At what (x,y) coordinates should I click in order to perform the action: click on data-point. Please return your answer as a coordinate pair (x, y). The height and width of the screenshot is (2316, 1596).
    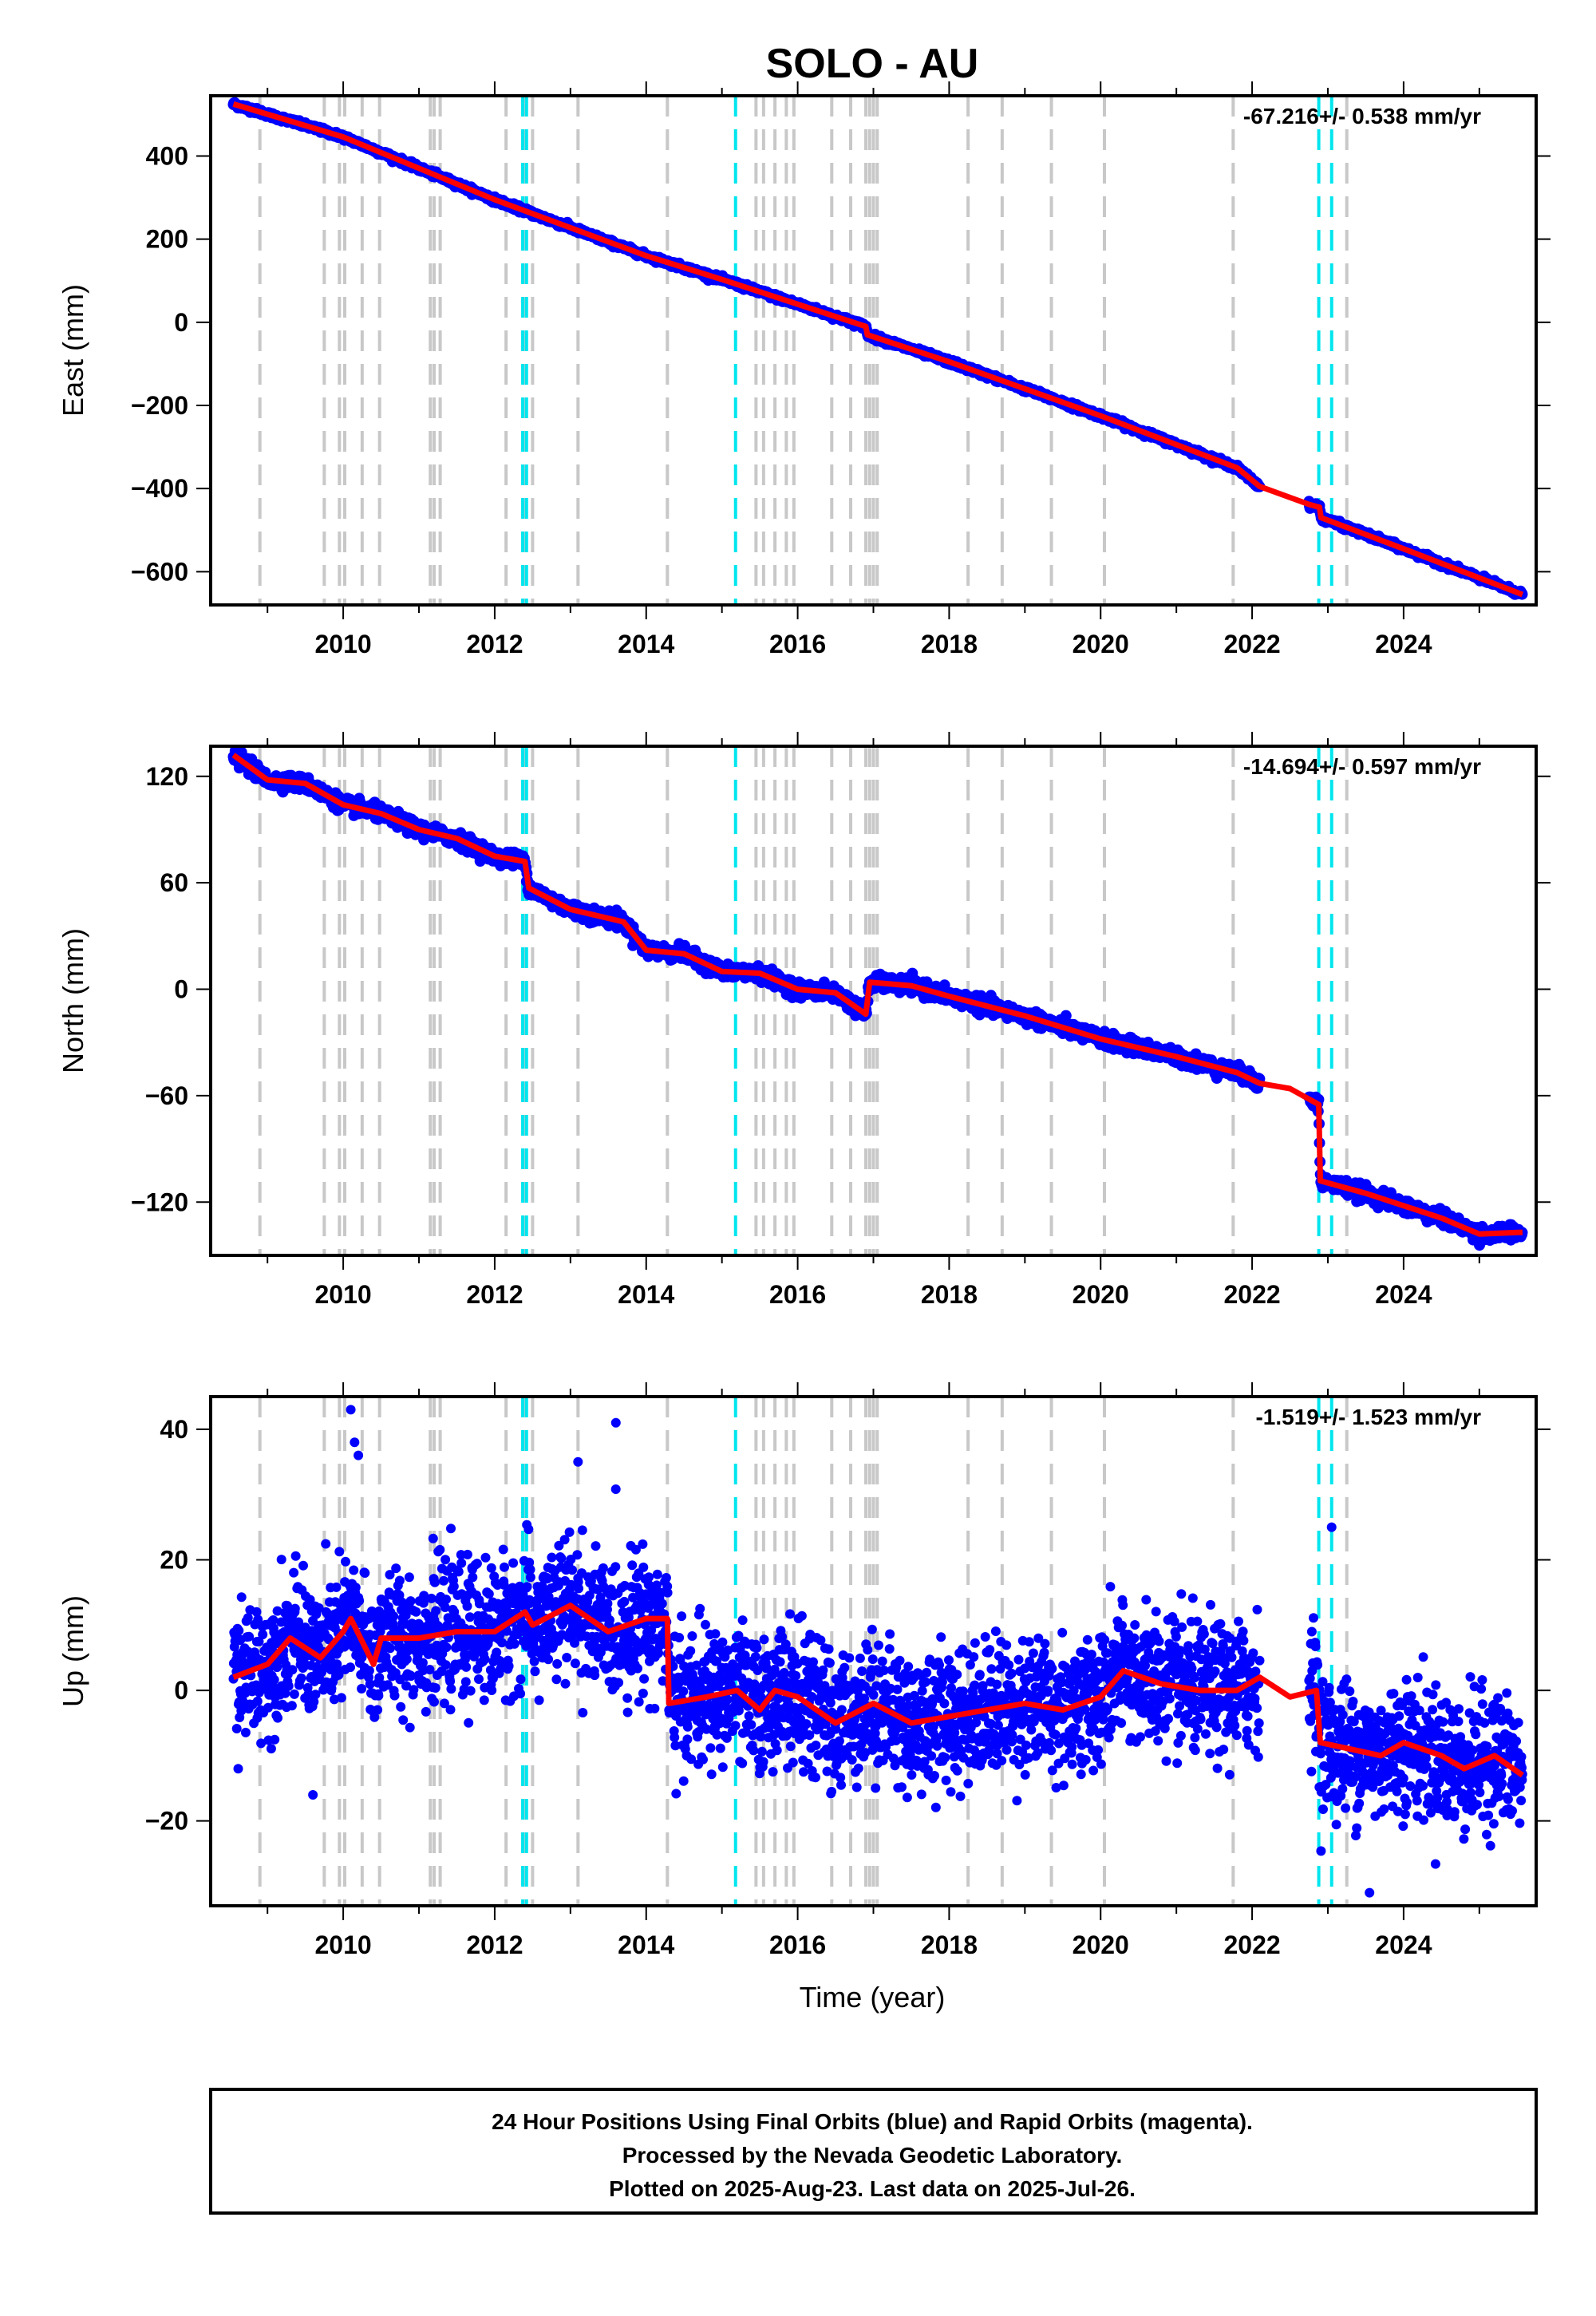
    Looking at the image, I should click on (1066, 1016).